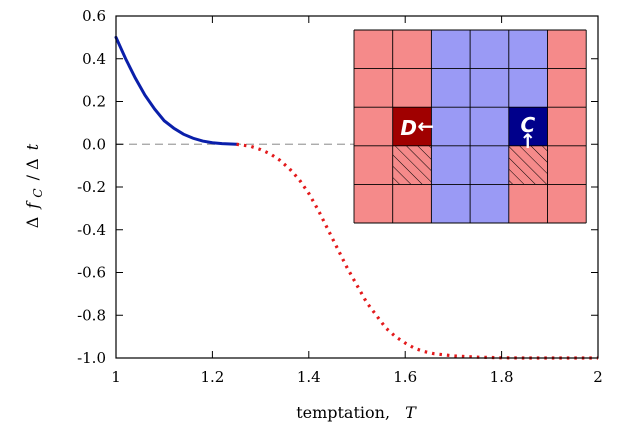 The width and height of the screenshot is (628, 430). Describe the element at coordinates (116, 377) in the screenshot. I see `x-tick-label: 1` at that location.